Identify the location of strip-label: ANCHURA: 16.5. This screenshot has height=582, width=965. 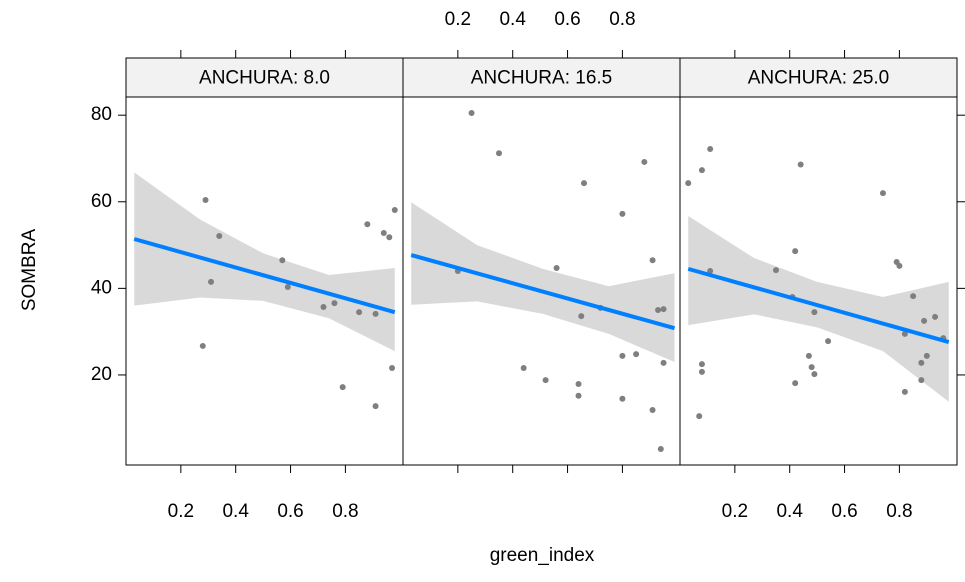
(542, 78).